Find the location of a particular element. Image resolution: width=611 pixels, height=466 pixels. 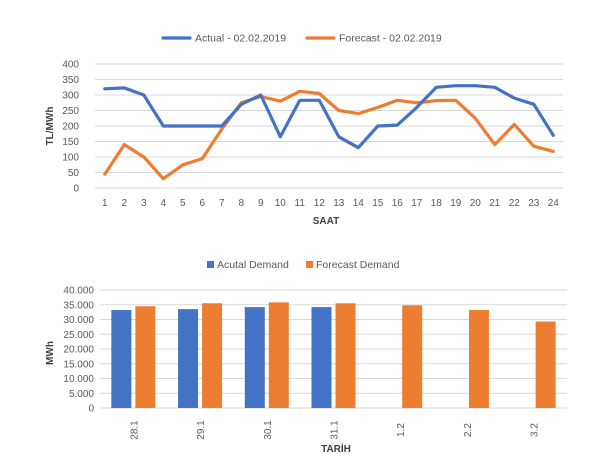

x-tick-label: 2 is located at coordinates (124, 203).